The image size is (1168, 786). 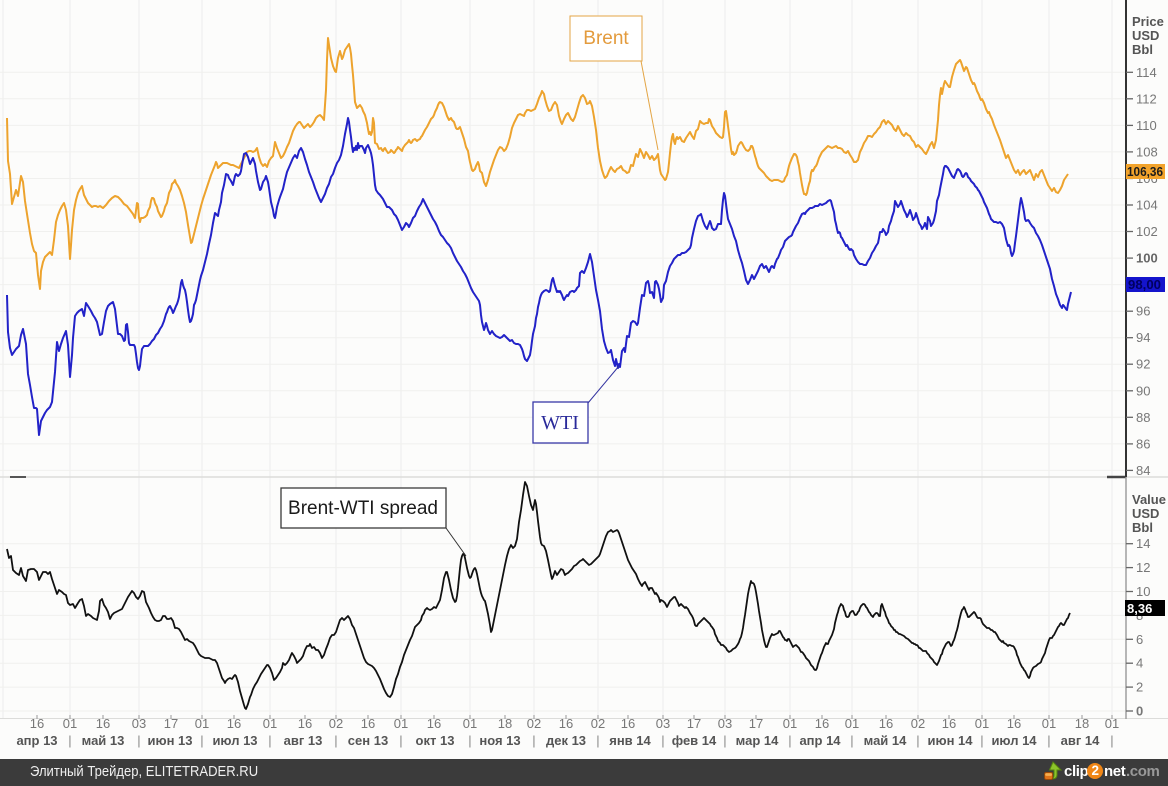 What do you see at coordinates (1139, 711) in the screenshot?
I see `svg-text: 0` at bounding box center [1139, 711].